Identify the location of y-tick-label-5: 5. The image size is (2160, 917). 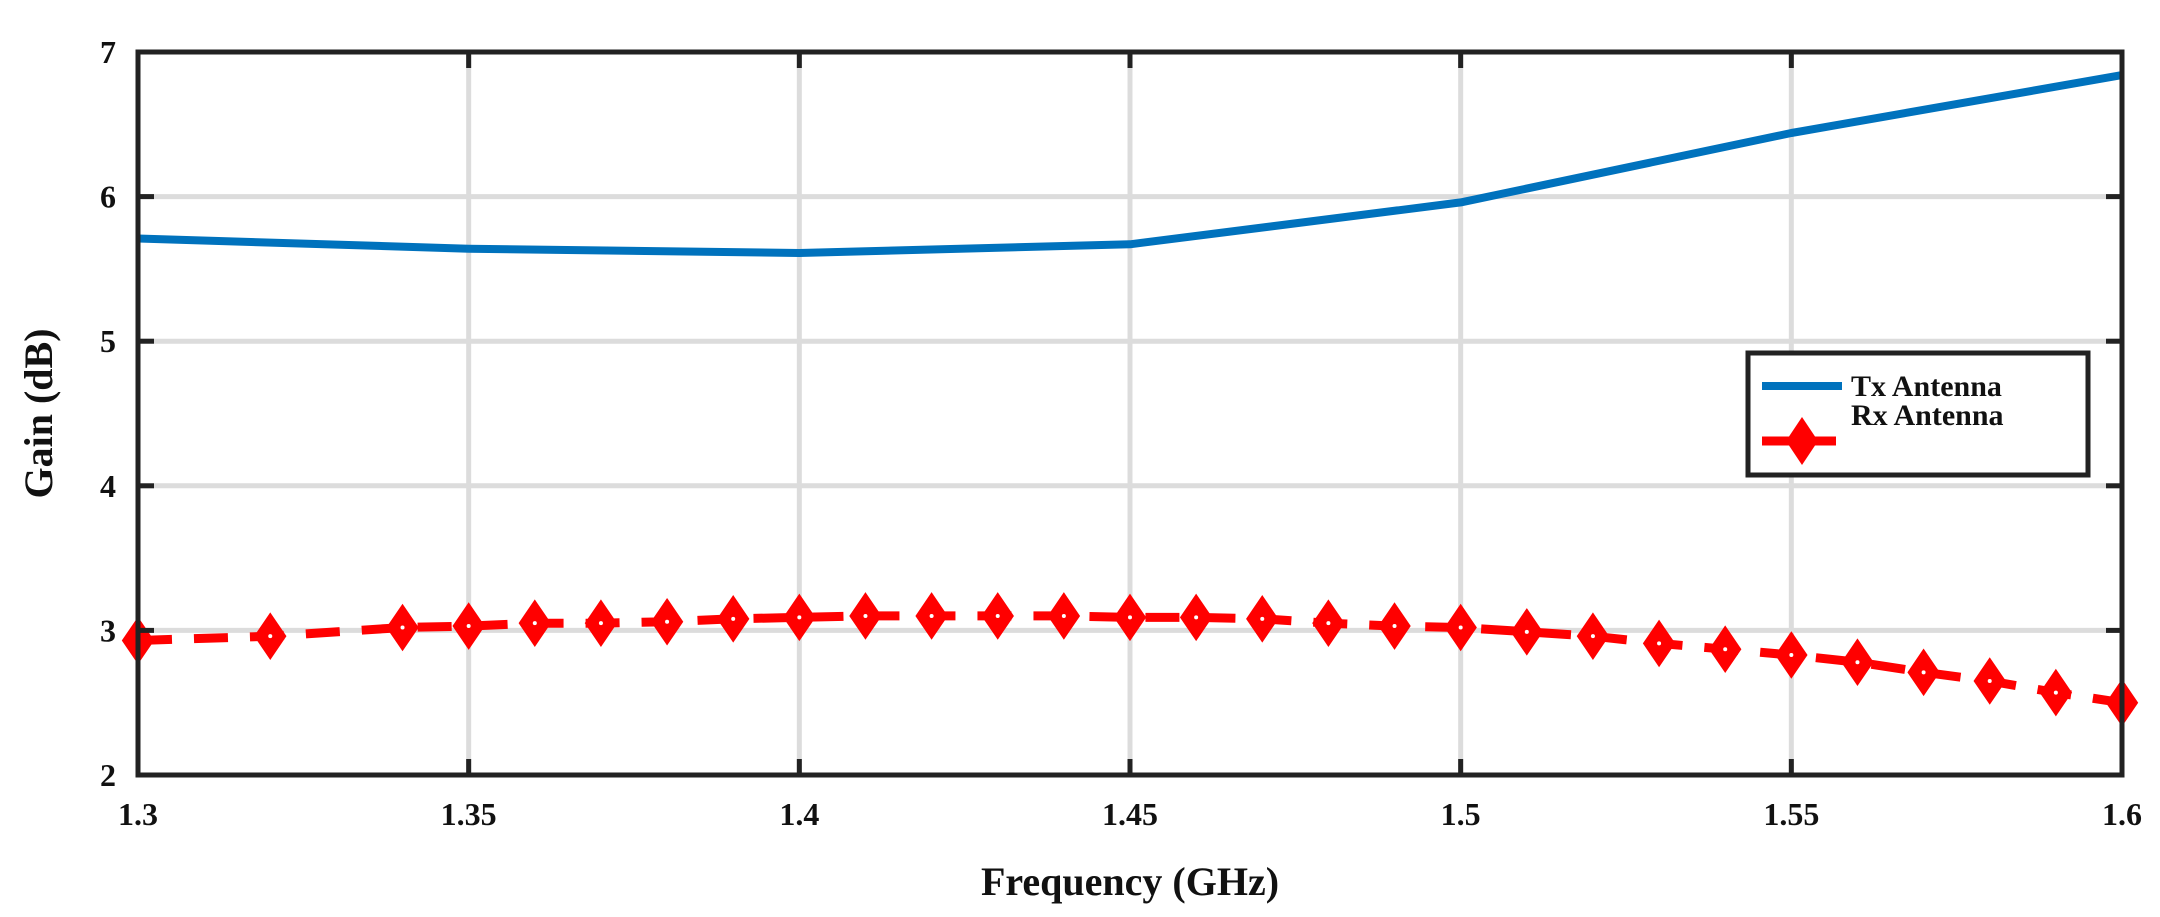
(108, 341).